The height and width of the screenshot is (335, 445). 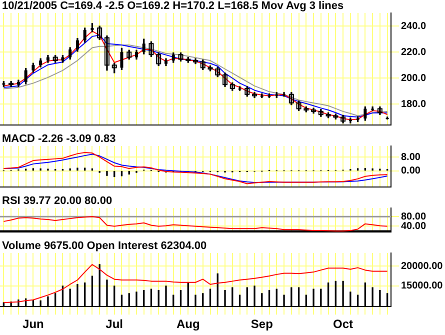 What do you see at coordinates (413, 216) in the screenshot?
I see `y-tick-label: 80.00` at bounding box center [413, 216].